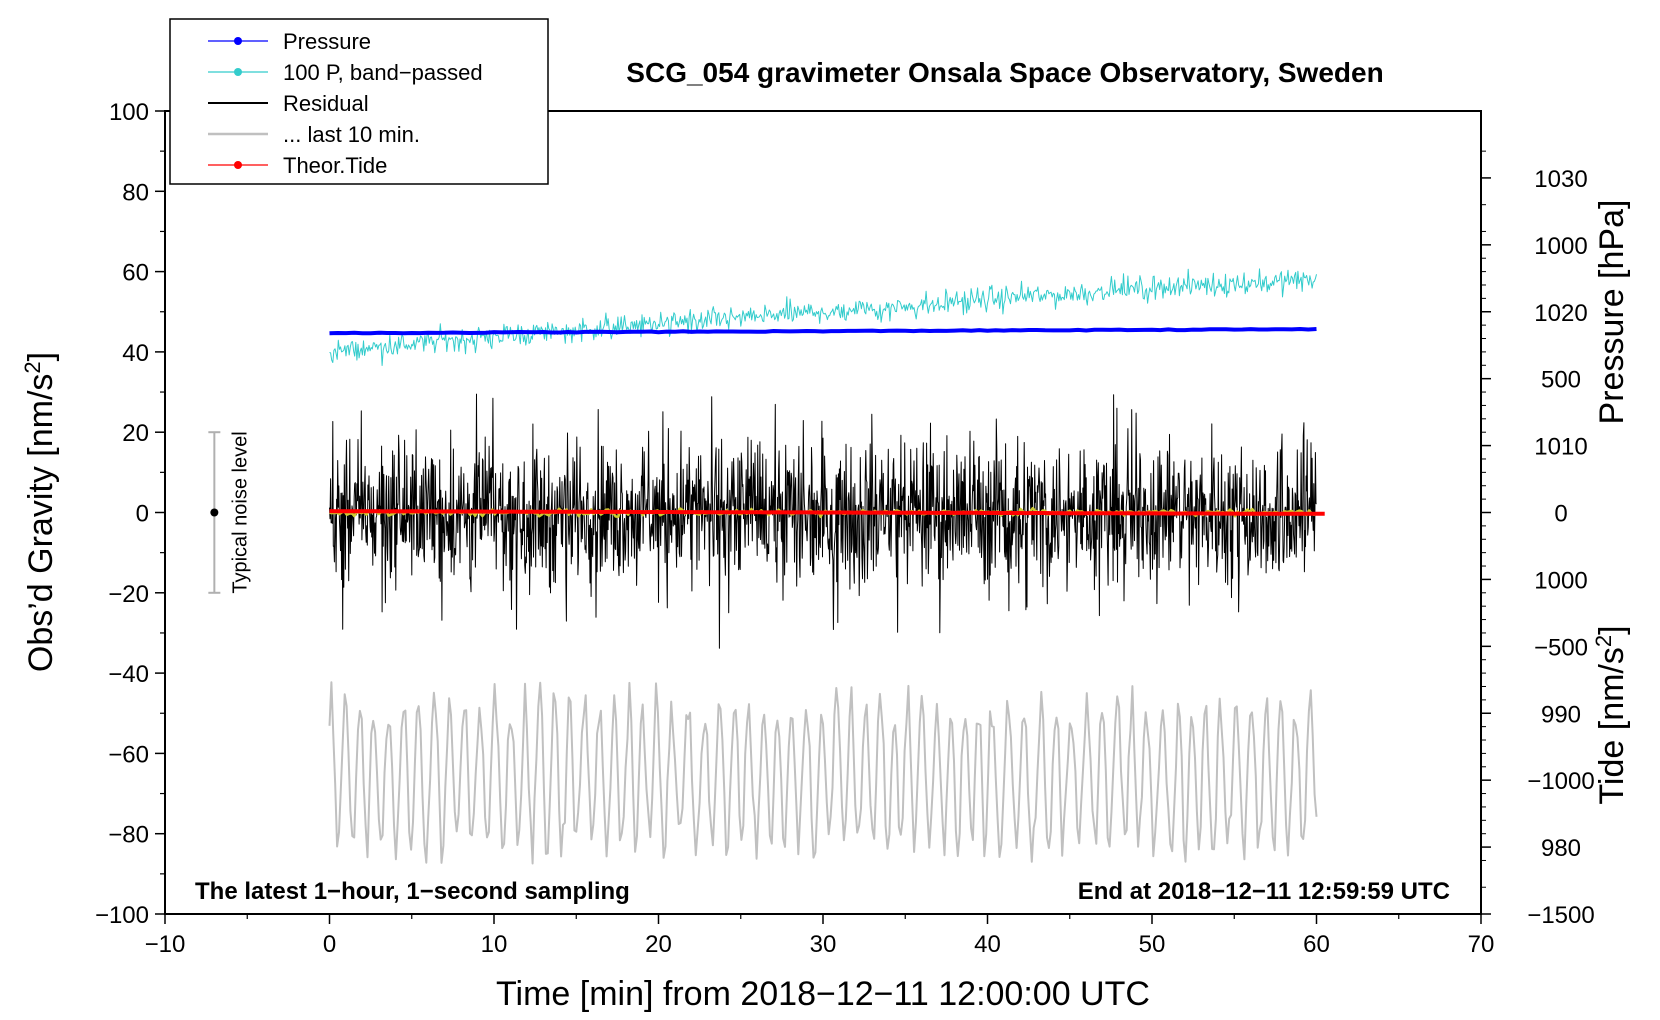 This screenshot has height=1020, width=1660. I want to click on tide-tick-label: −500, so click(1561, 647).